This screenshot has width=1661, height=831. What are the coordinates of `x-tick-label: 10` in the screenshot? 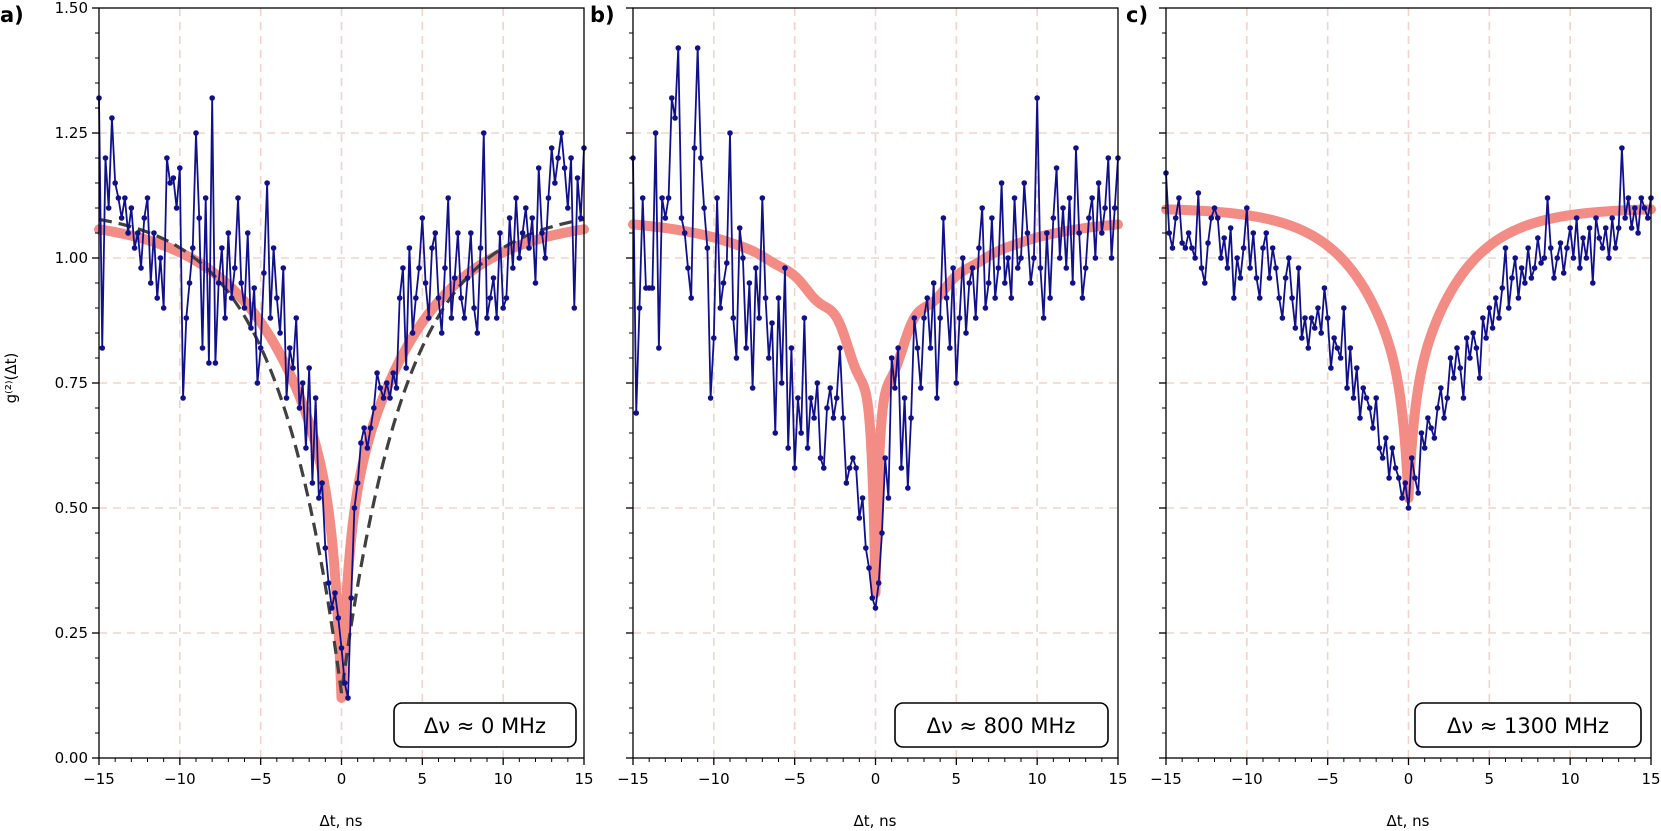 It's located at (503, 779).